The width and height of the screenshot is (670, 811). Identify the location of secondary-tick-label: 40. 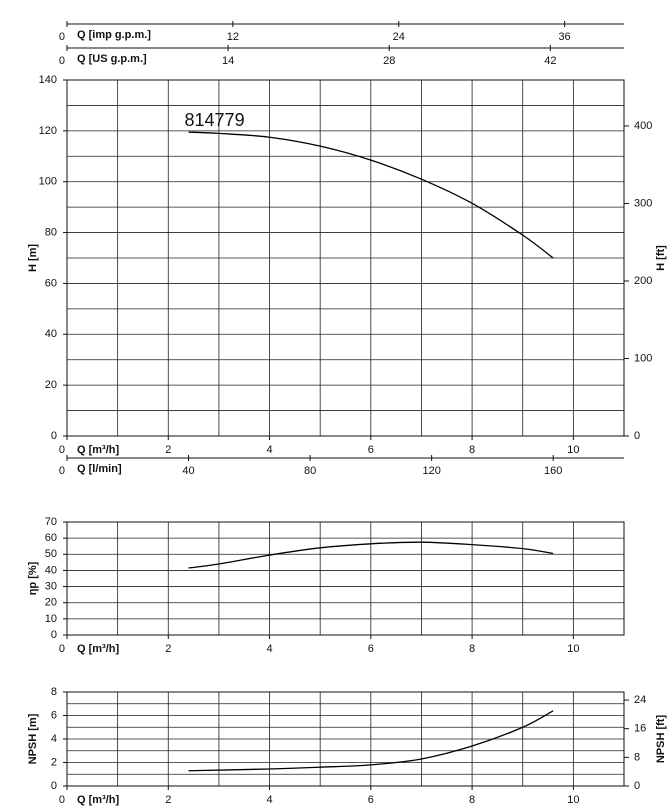
(188, 471).